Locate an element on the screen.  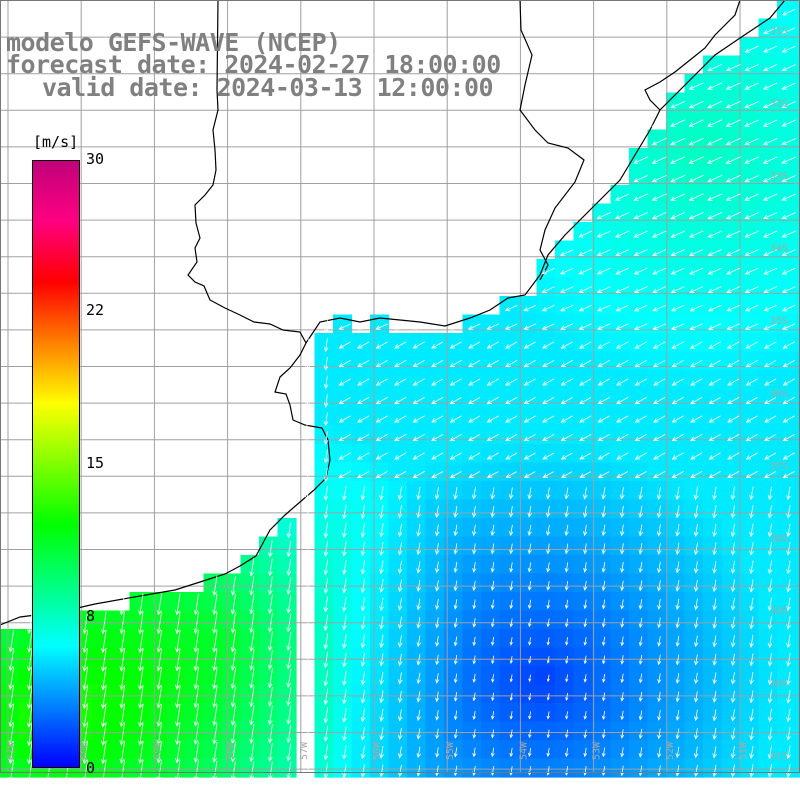
lat-label: 34S is located at coordinates (779, 249).